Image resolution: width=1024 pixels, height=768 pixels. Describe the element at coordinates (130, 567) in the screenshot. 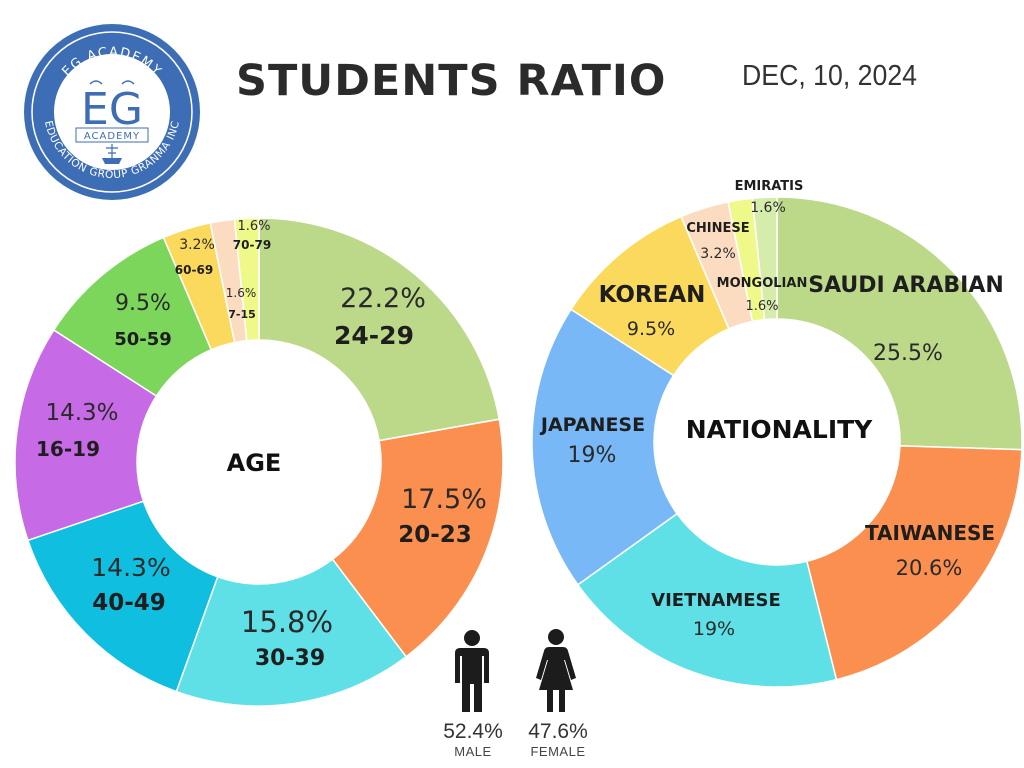

I see `age-pct-40-49: 14.3%` at that location.